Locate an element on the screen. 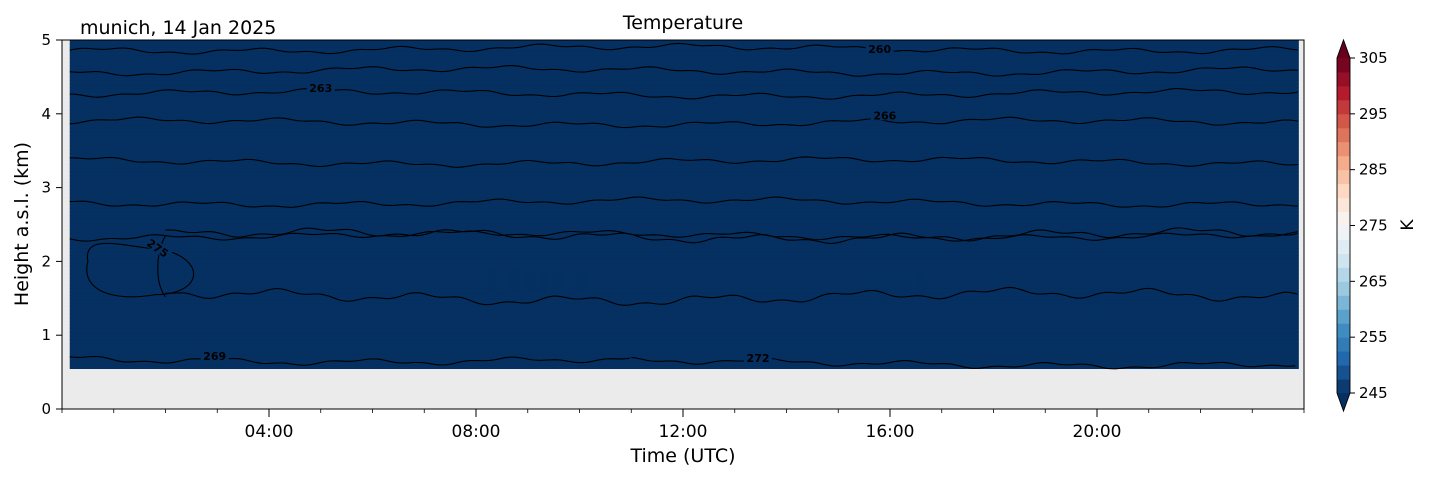  warm-patches is located at coordinates (793, 288).